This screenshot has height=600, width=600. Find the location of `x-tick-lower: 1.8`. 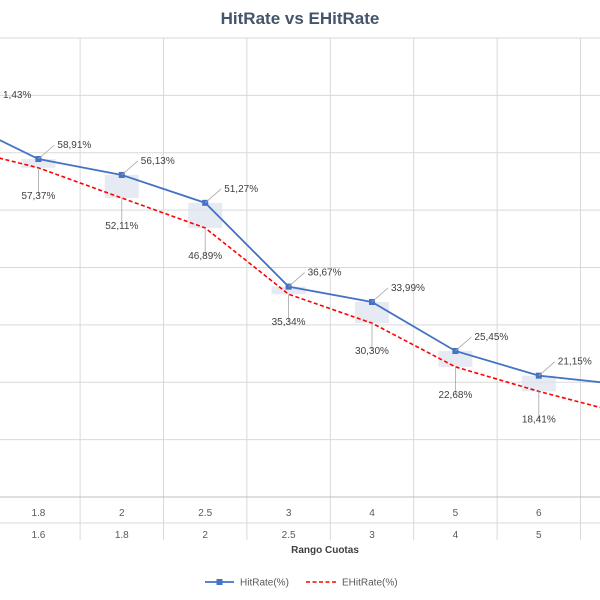

x-tick-lower: 1.8 is located at coordinates (122, 535).